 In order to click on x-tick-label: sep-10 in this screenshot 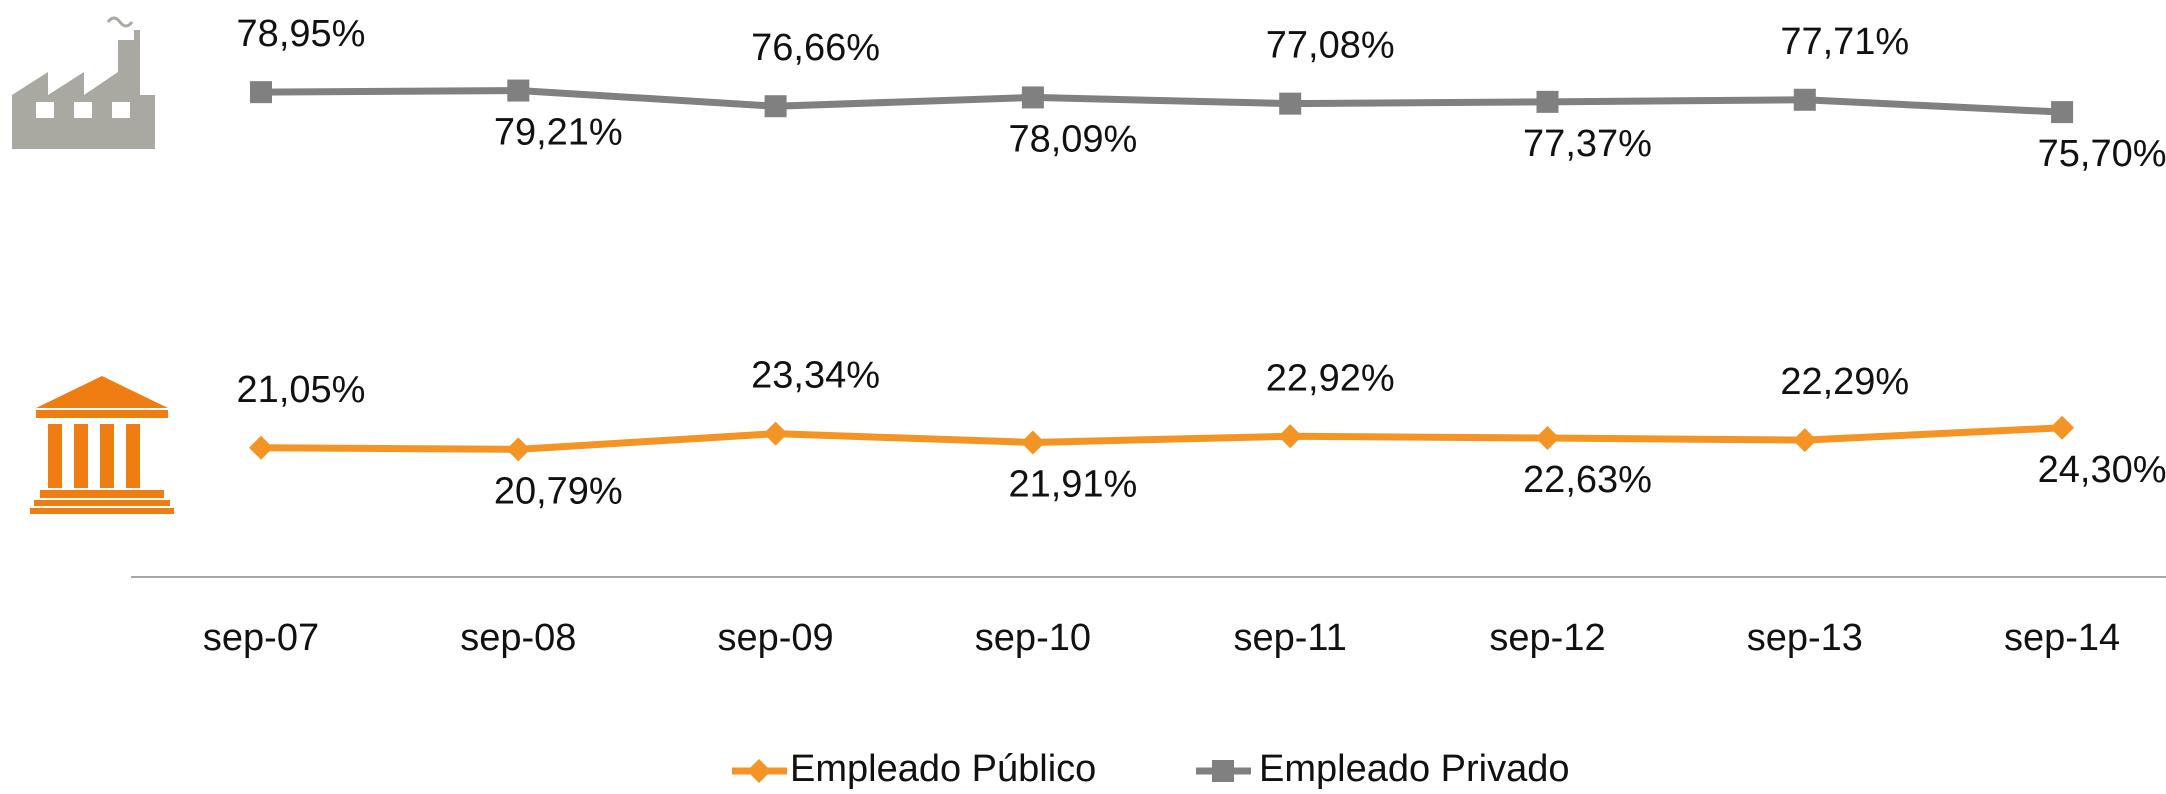, I will do `click(1033, 638)`.